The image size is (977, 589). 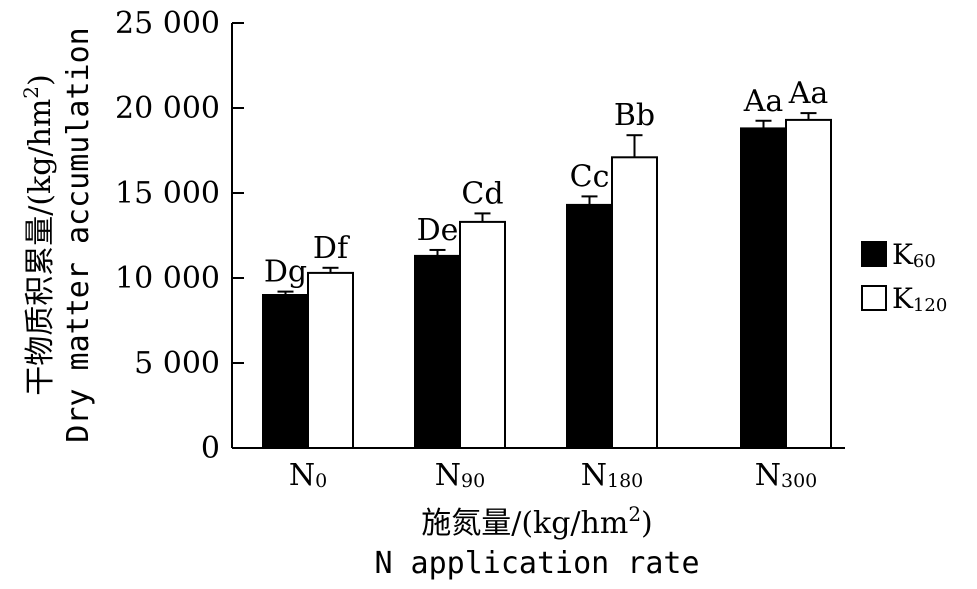 What do you see at coordinates (590, 176) in the screenshot?
I see `significance-label: Cc` at bounding box center [590, 176].